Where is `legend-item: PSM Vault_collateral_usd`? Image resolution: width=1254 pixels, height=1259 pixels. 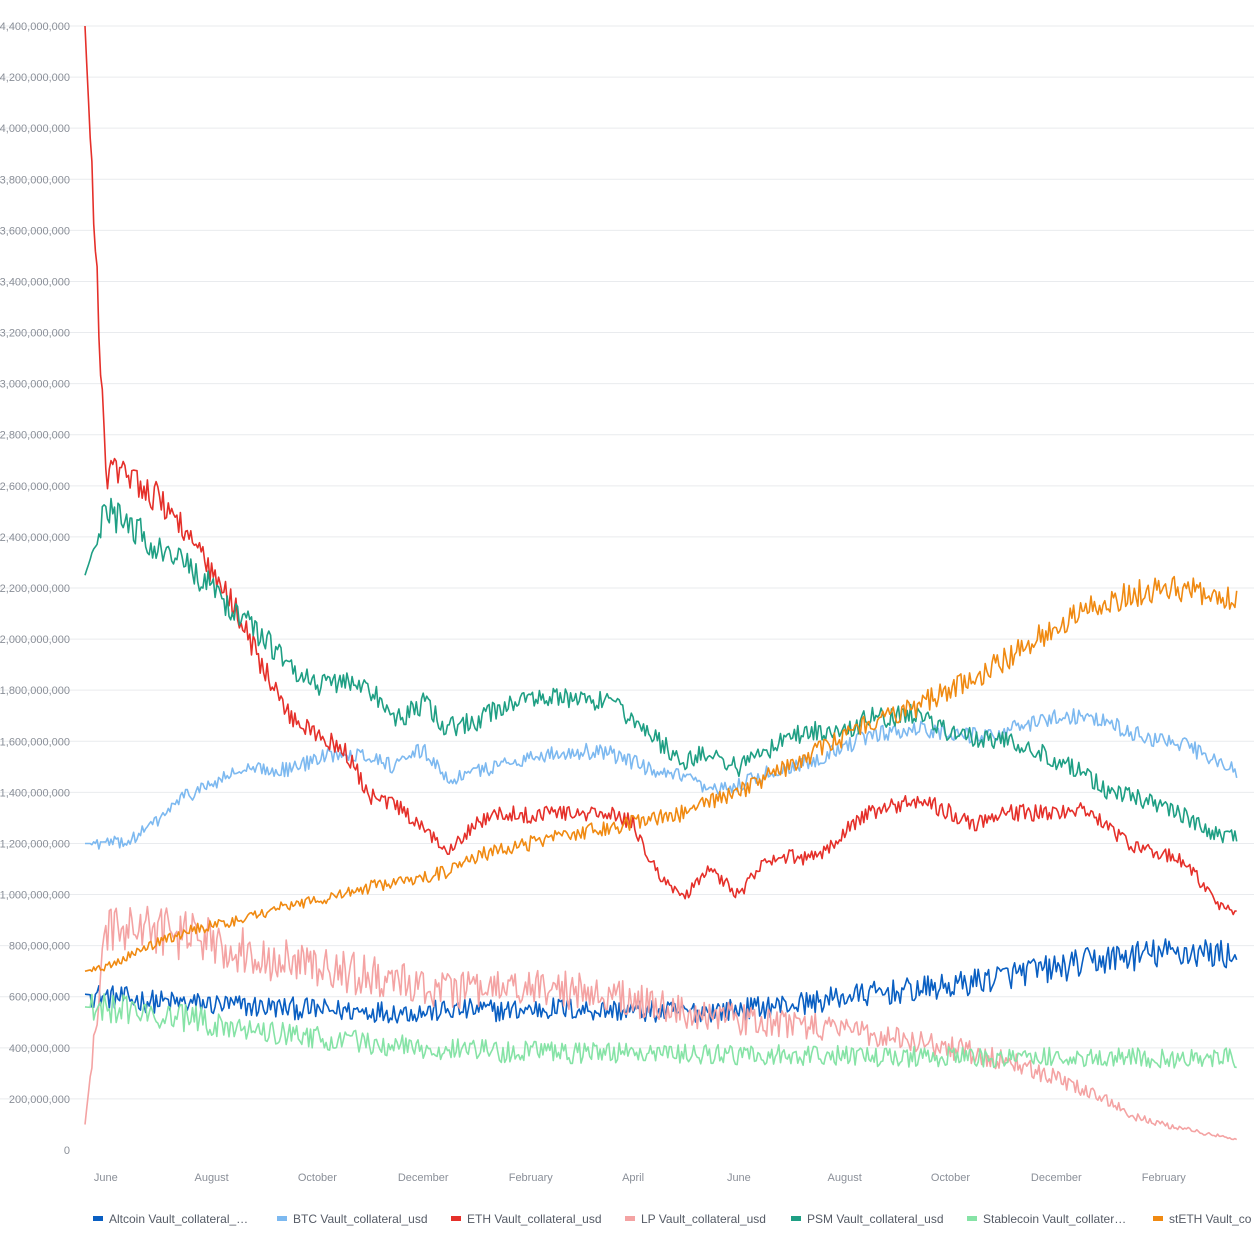 legend-item: PSM Vault_collateral_usd is located at coordinates (867, 1219).